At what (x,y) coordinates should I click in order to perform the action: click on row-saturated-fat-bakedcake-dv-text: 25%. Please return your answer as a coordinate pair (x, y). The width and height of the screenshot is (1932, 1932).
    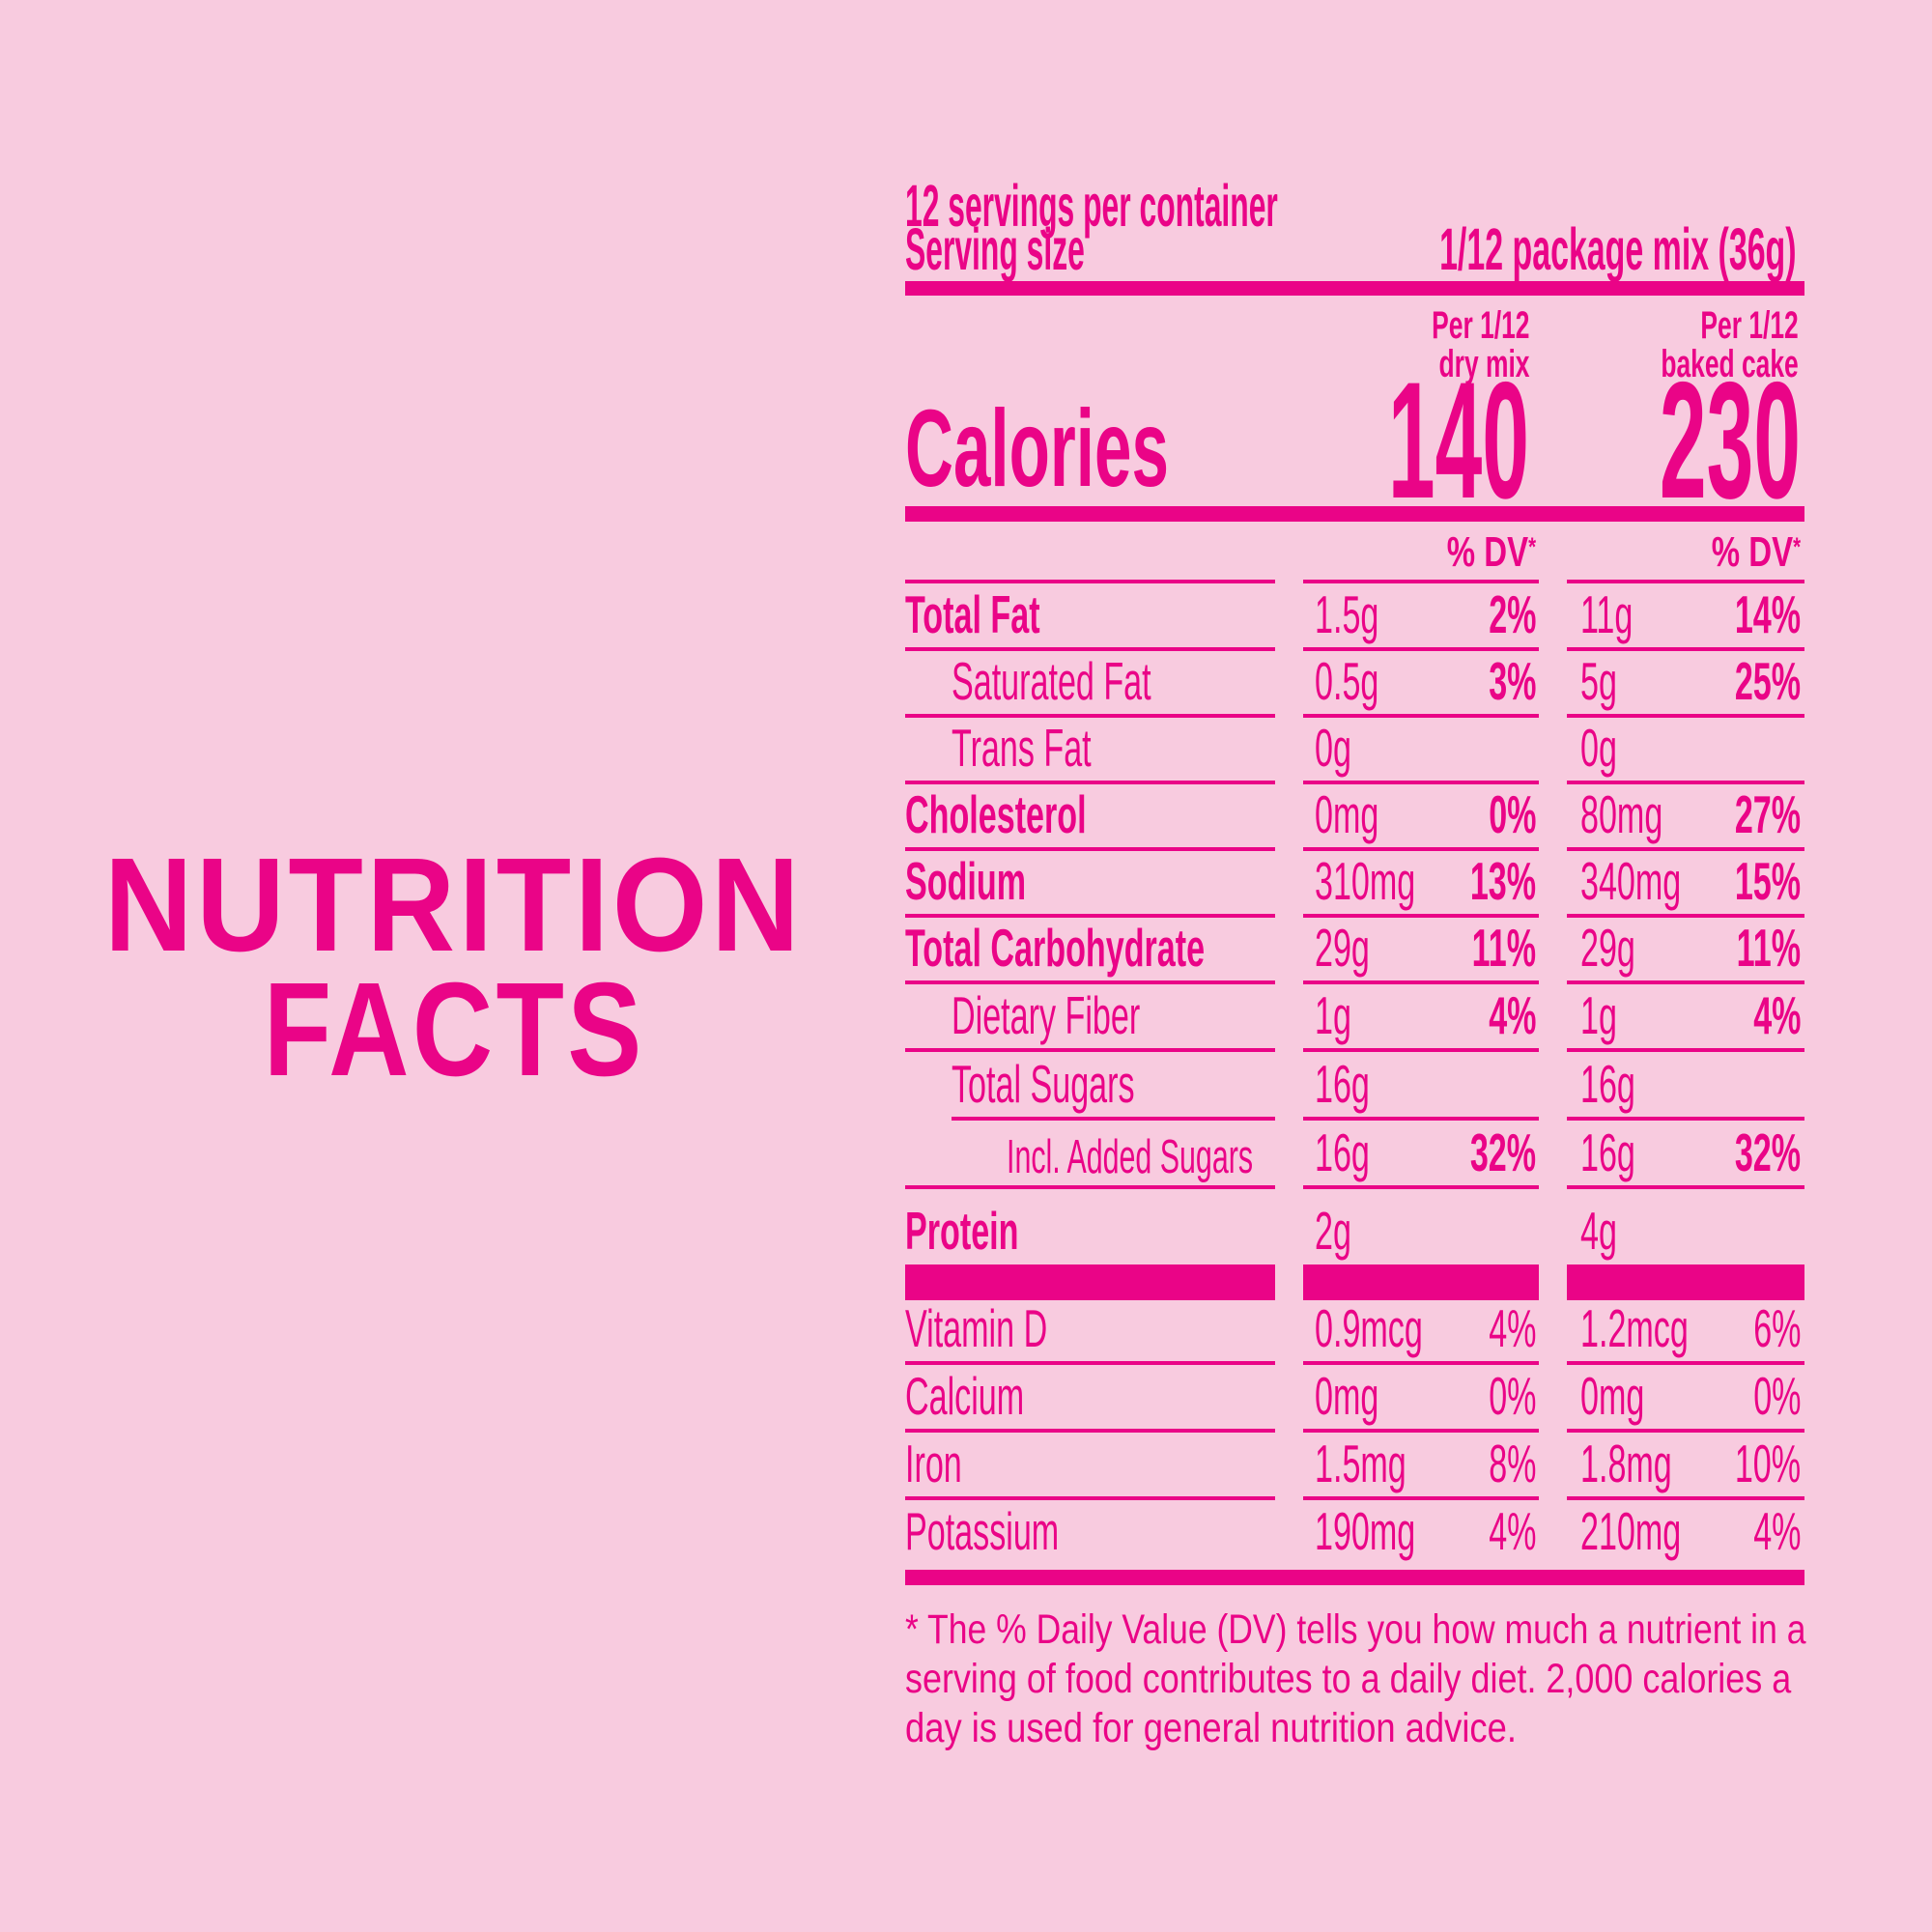
    Looking at the image, I should click on (1767, 681).